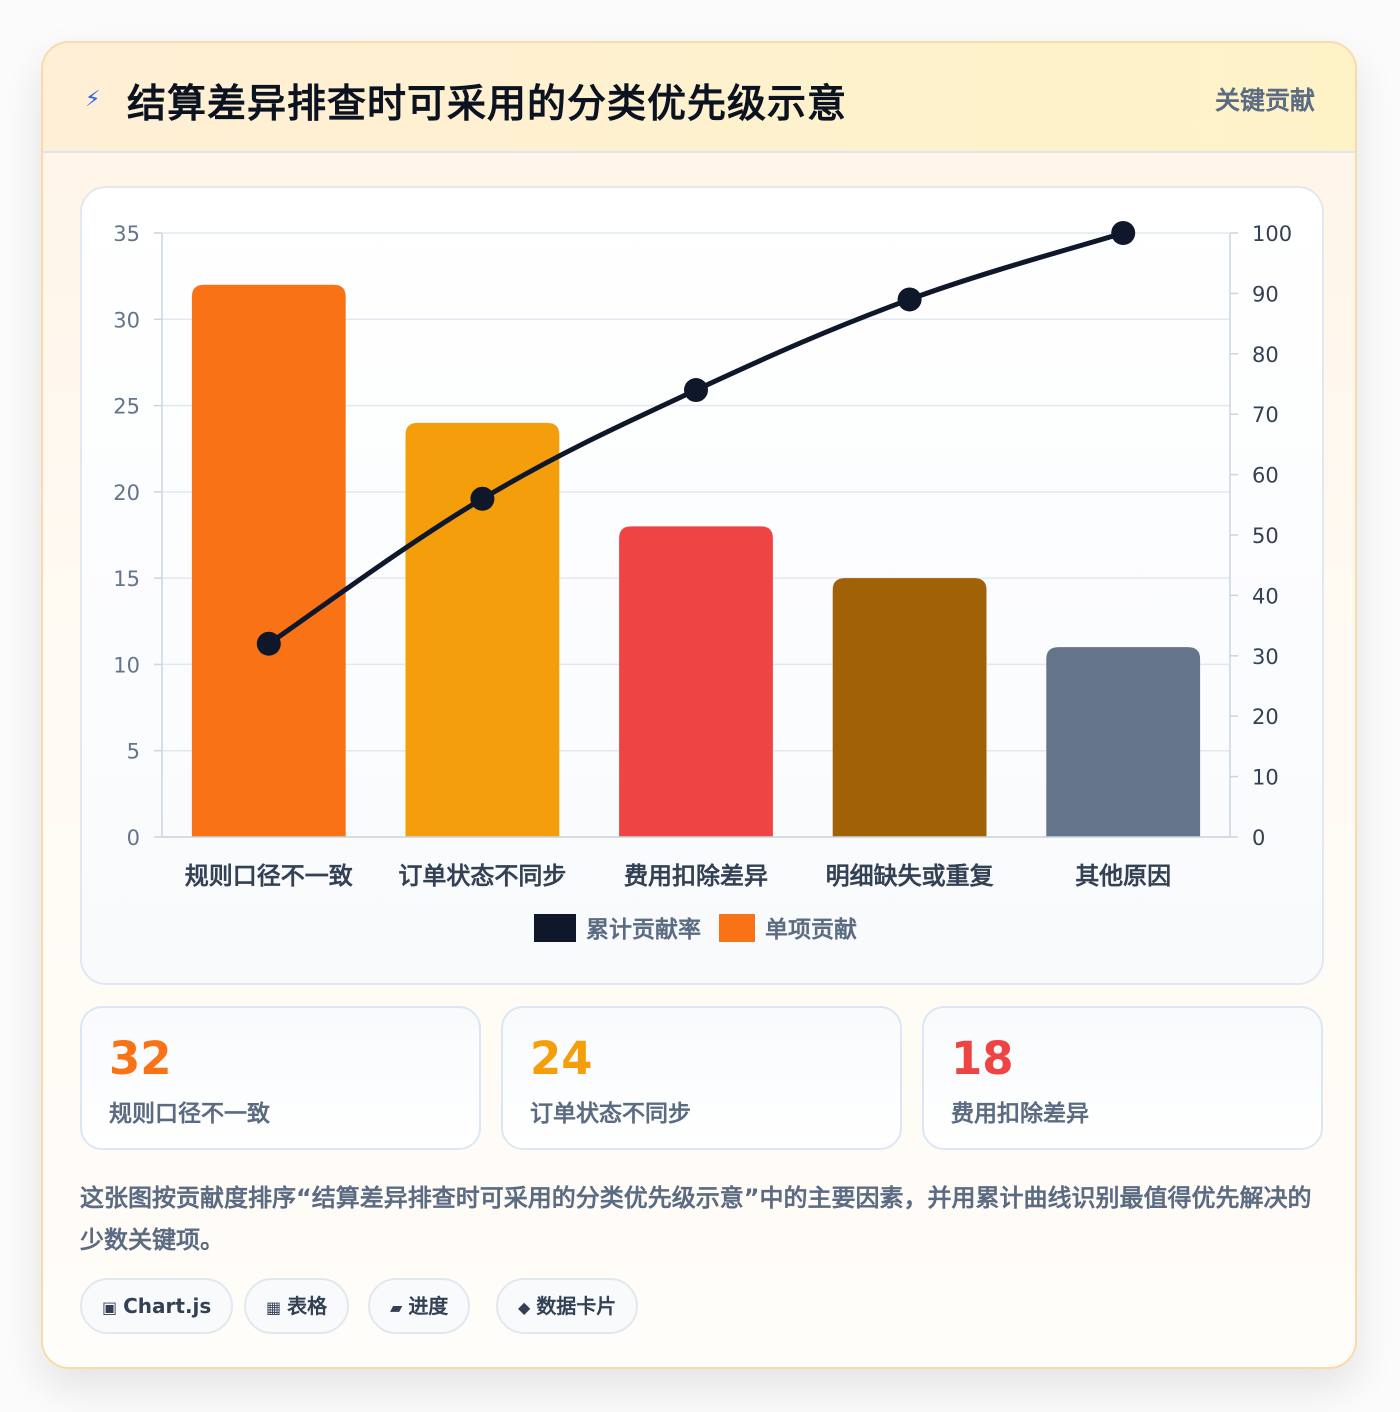 The width and height of the screenshot is (1400, 1412). What do you see at coordinates (140, 1058) in the screenshot?
I see `stat-value: 32` at bounding box center [140, 1058].